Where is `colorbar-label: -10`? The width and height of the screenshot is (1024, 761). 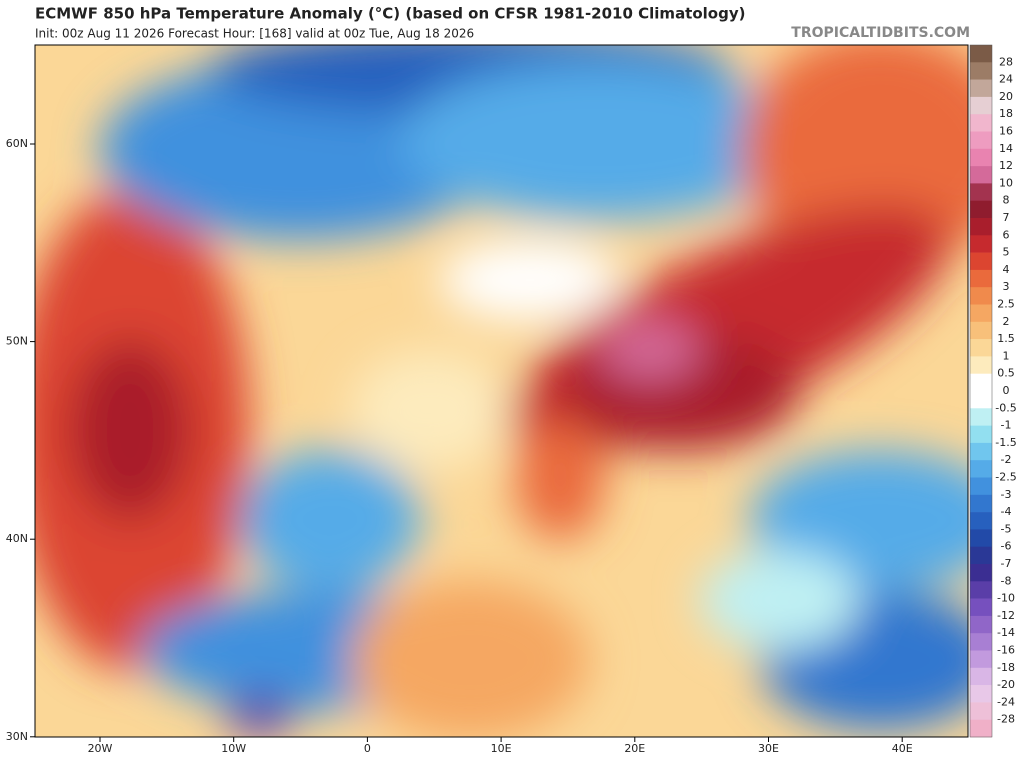 colorbar-label: -10 is located at coordinates (1006, 598).